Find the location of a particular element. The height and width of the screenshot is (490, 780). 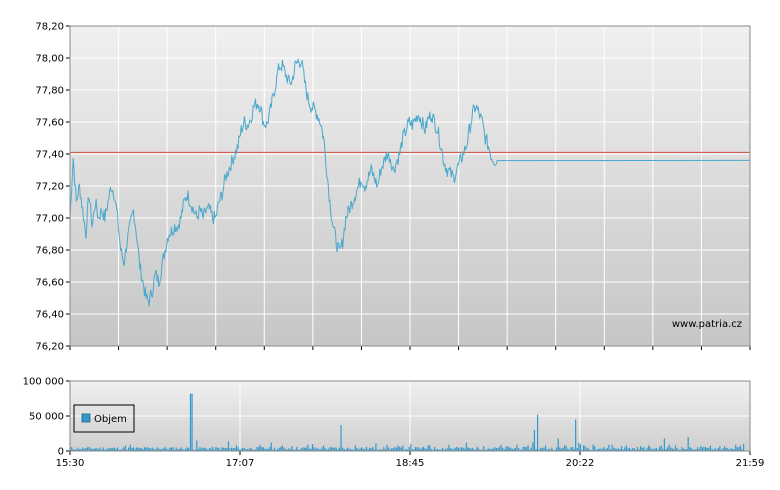

x-tick-label: 20:22 is located at coordinates (580, 463).